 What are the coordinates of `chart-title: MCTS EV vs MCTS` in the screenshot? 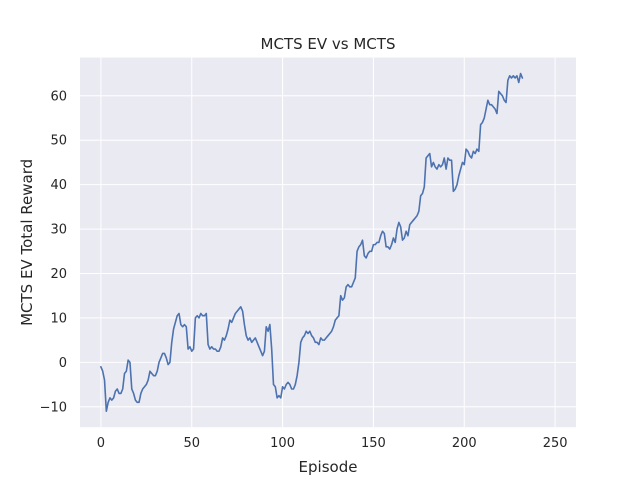 It's located at (328, 44).